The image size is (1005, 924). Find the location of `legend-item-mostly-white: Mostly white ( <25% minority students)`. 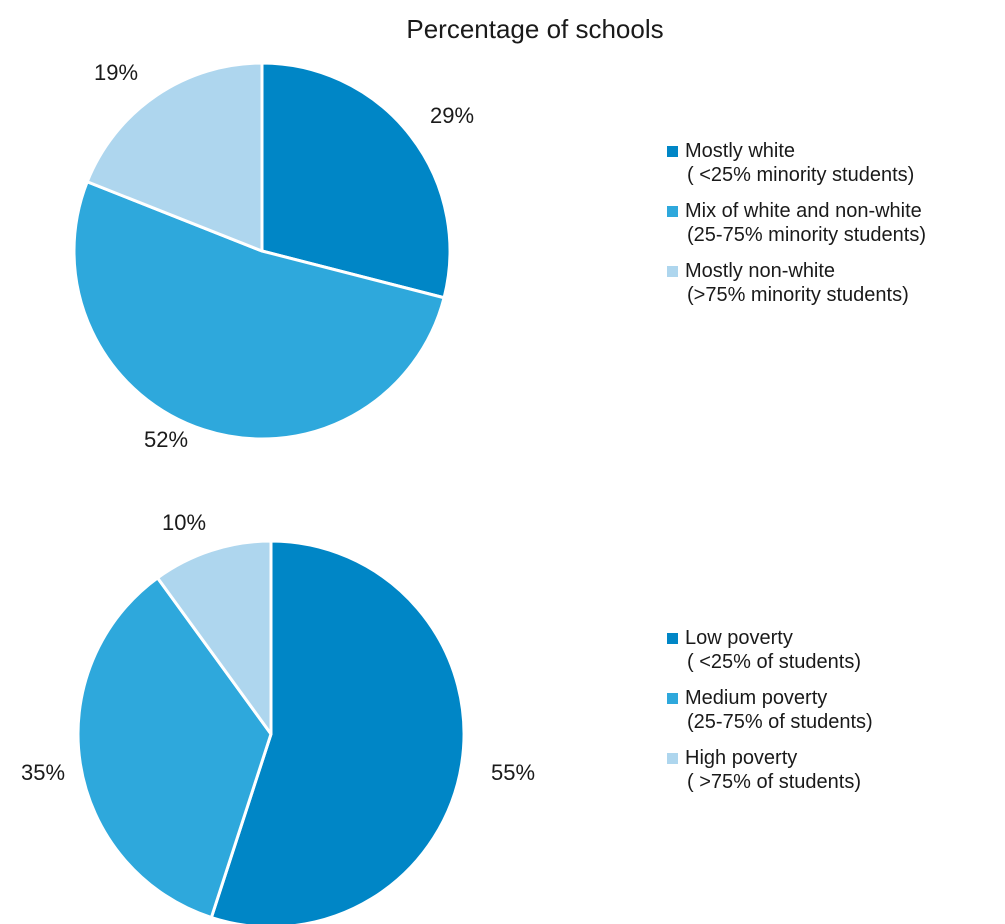

legend-item-mostly-white: Mostly white ( <25% minority students) is located at coordinates (796, 163).